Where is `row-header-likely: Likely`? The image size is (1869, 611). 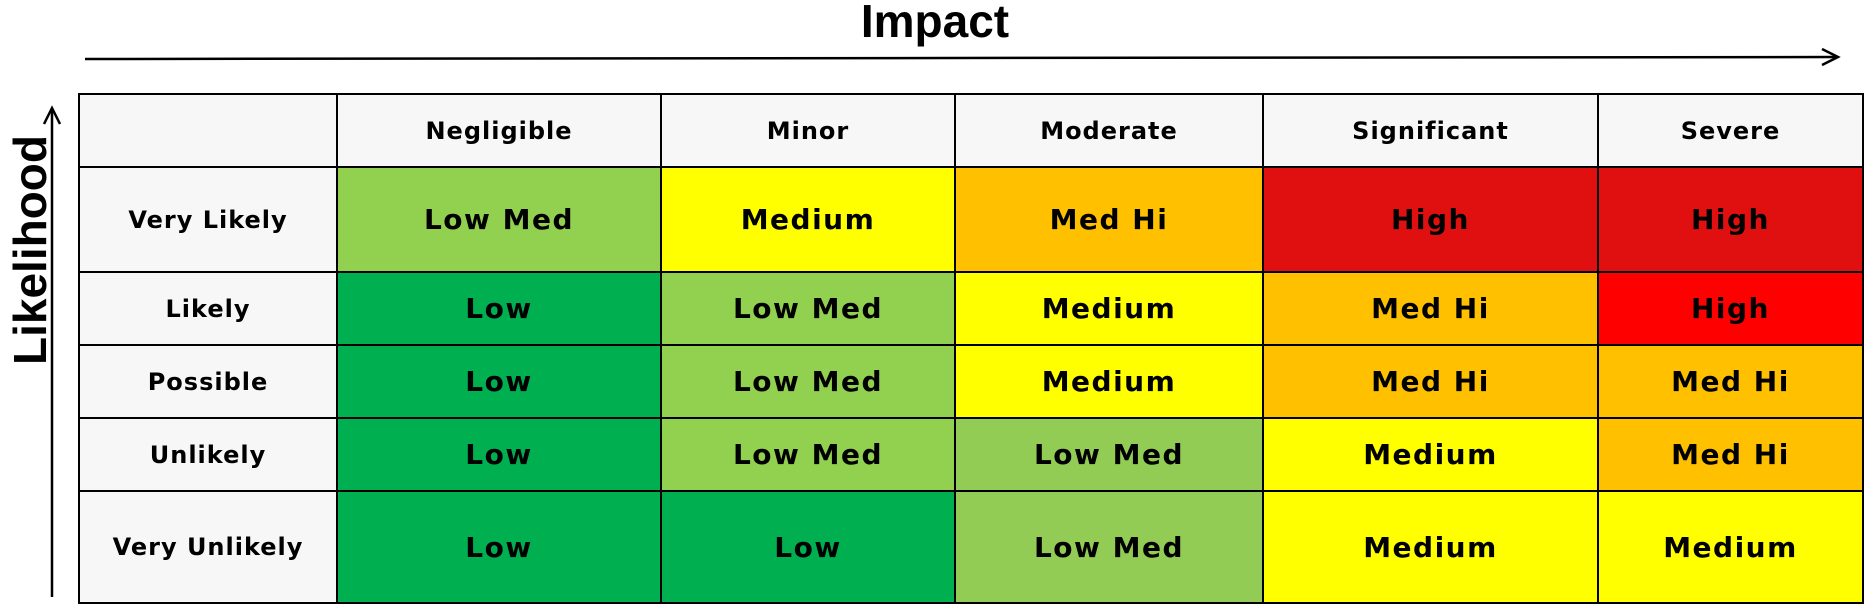 row-header-likely: Likely is located at coordinates (208, 308).